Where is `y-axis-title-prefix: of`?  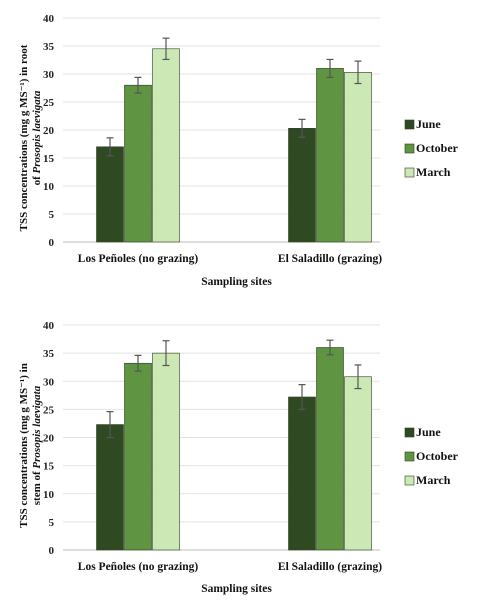 y-axis-title-prefix: of is located at coordinates (37, 179).